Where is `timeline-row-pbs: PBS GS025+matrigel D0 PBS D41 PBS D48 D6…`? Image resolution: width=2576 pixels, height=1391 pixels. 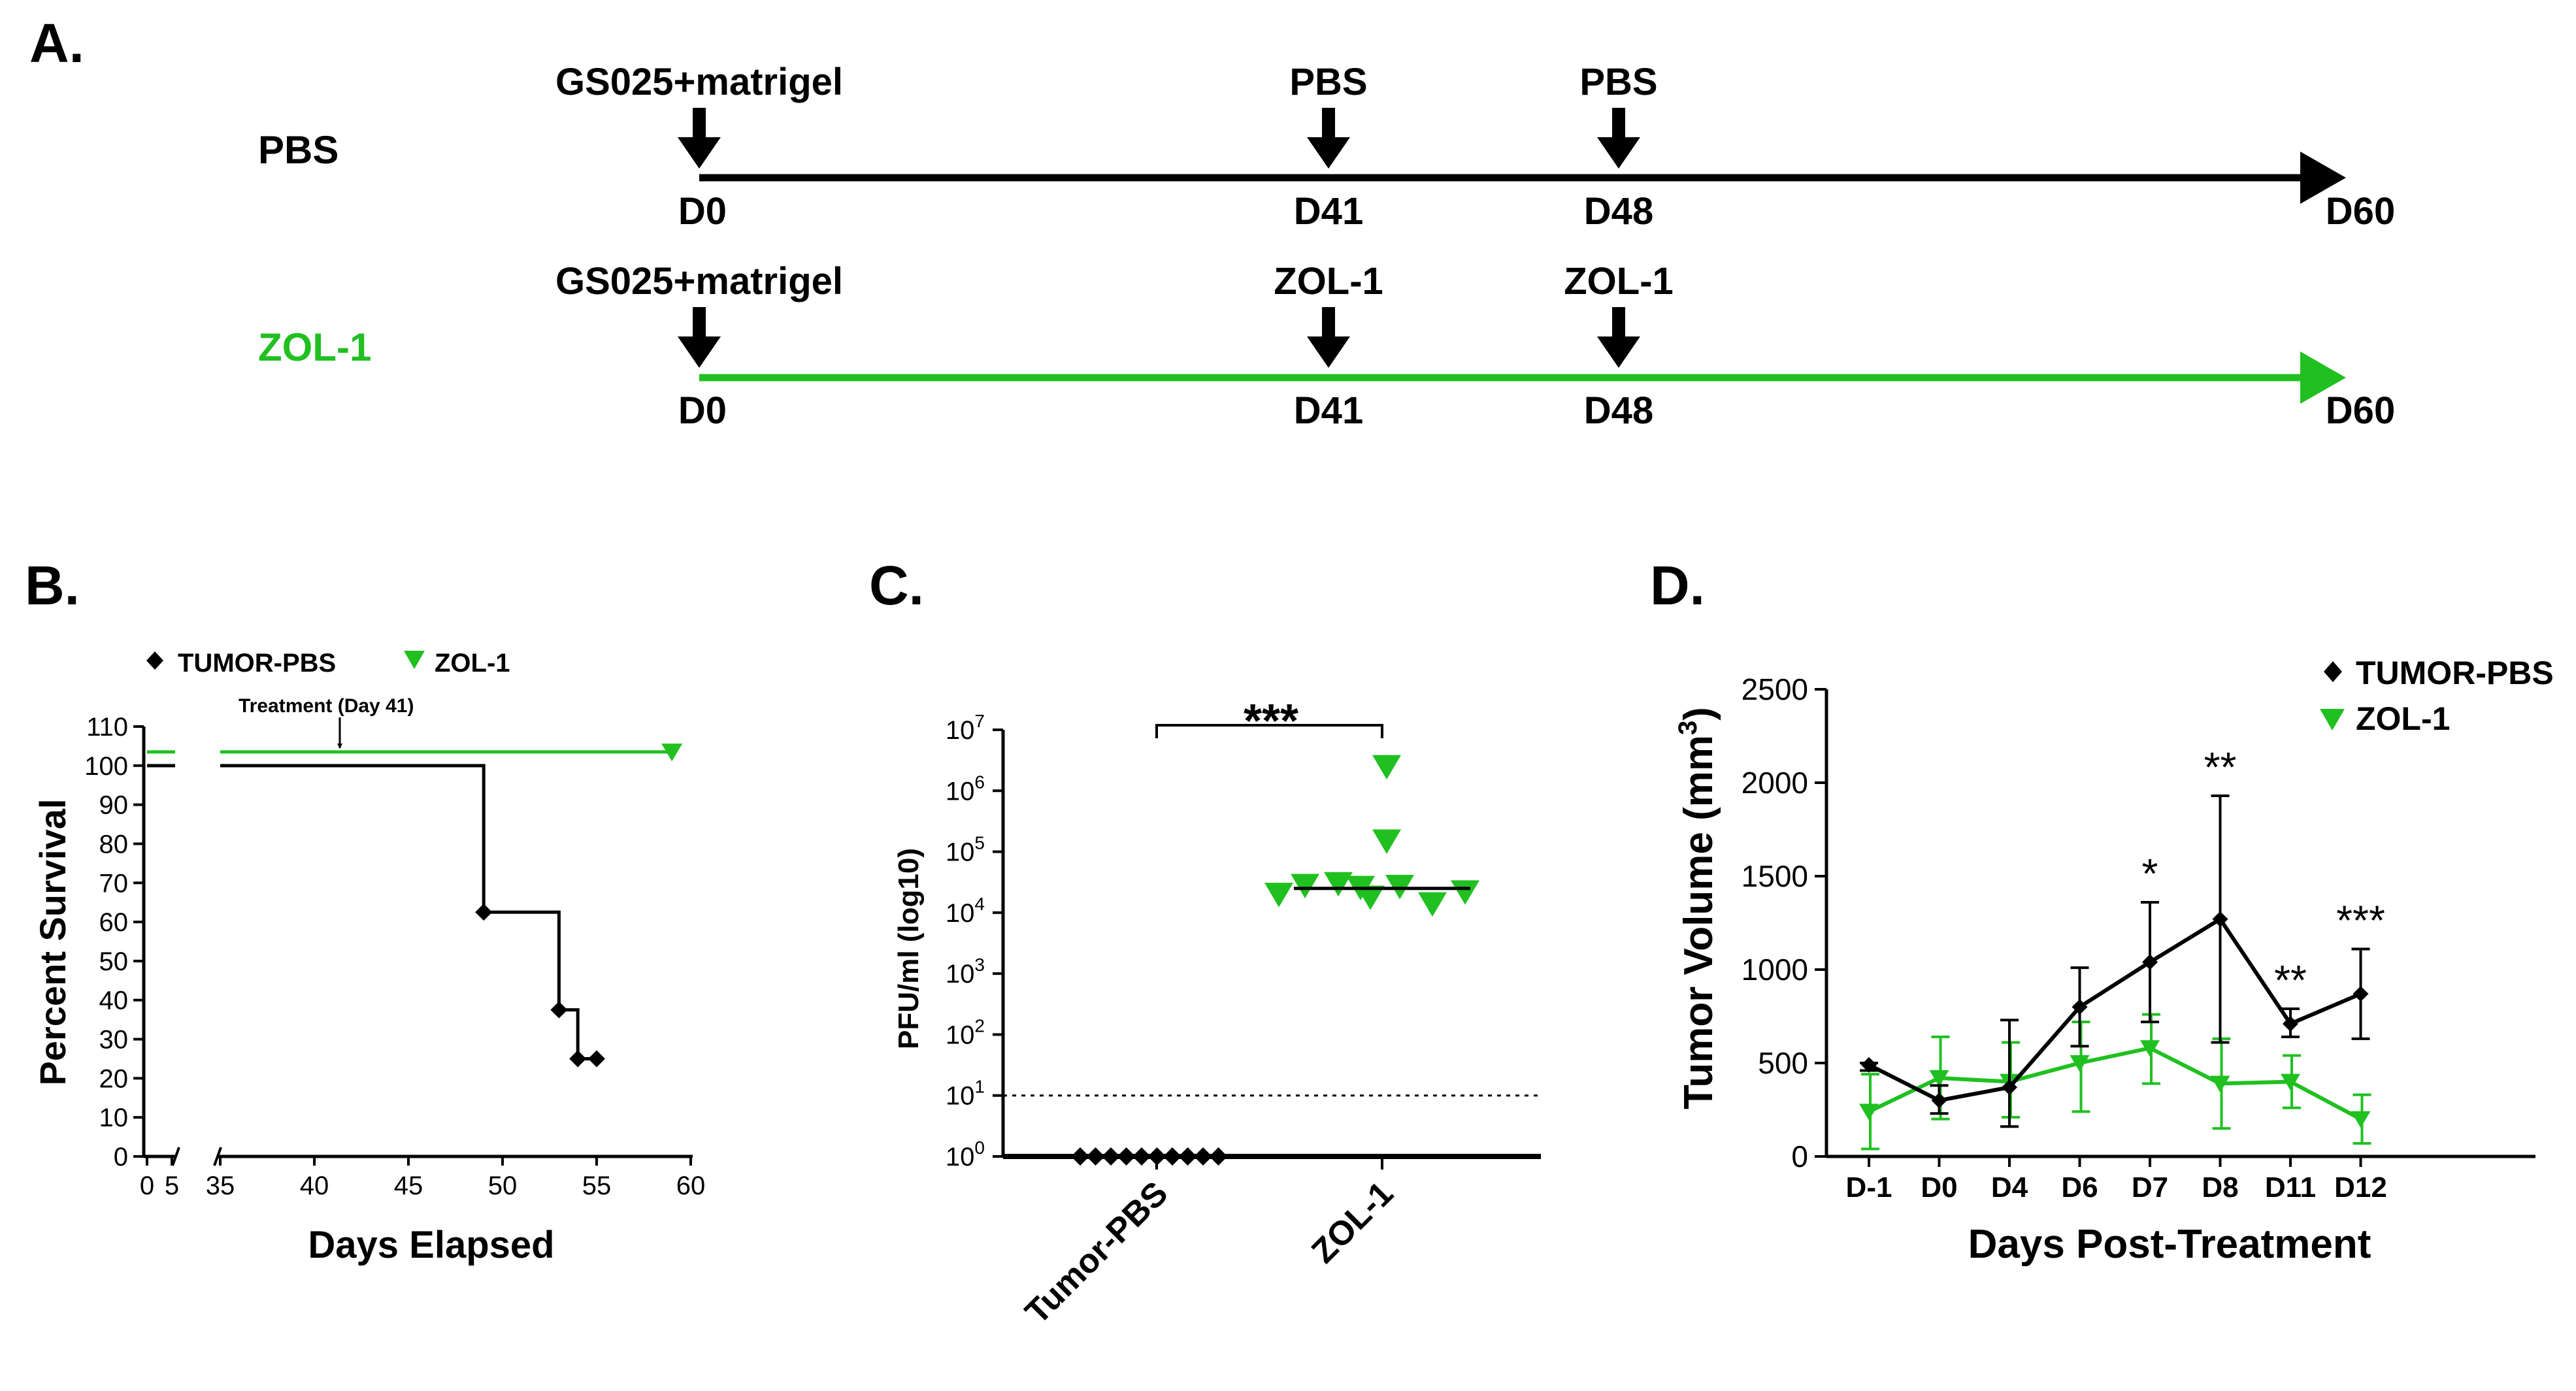 timeline-row-pbs: PBS GS025+matrigel D0 PBS D41 PBS D48 D6… is located at coordinates (1326, 147).